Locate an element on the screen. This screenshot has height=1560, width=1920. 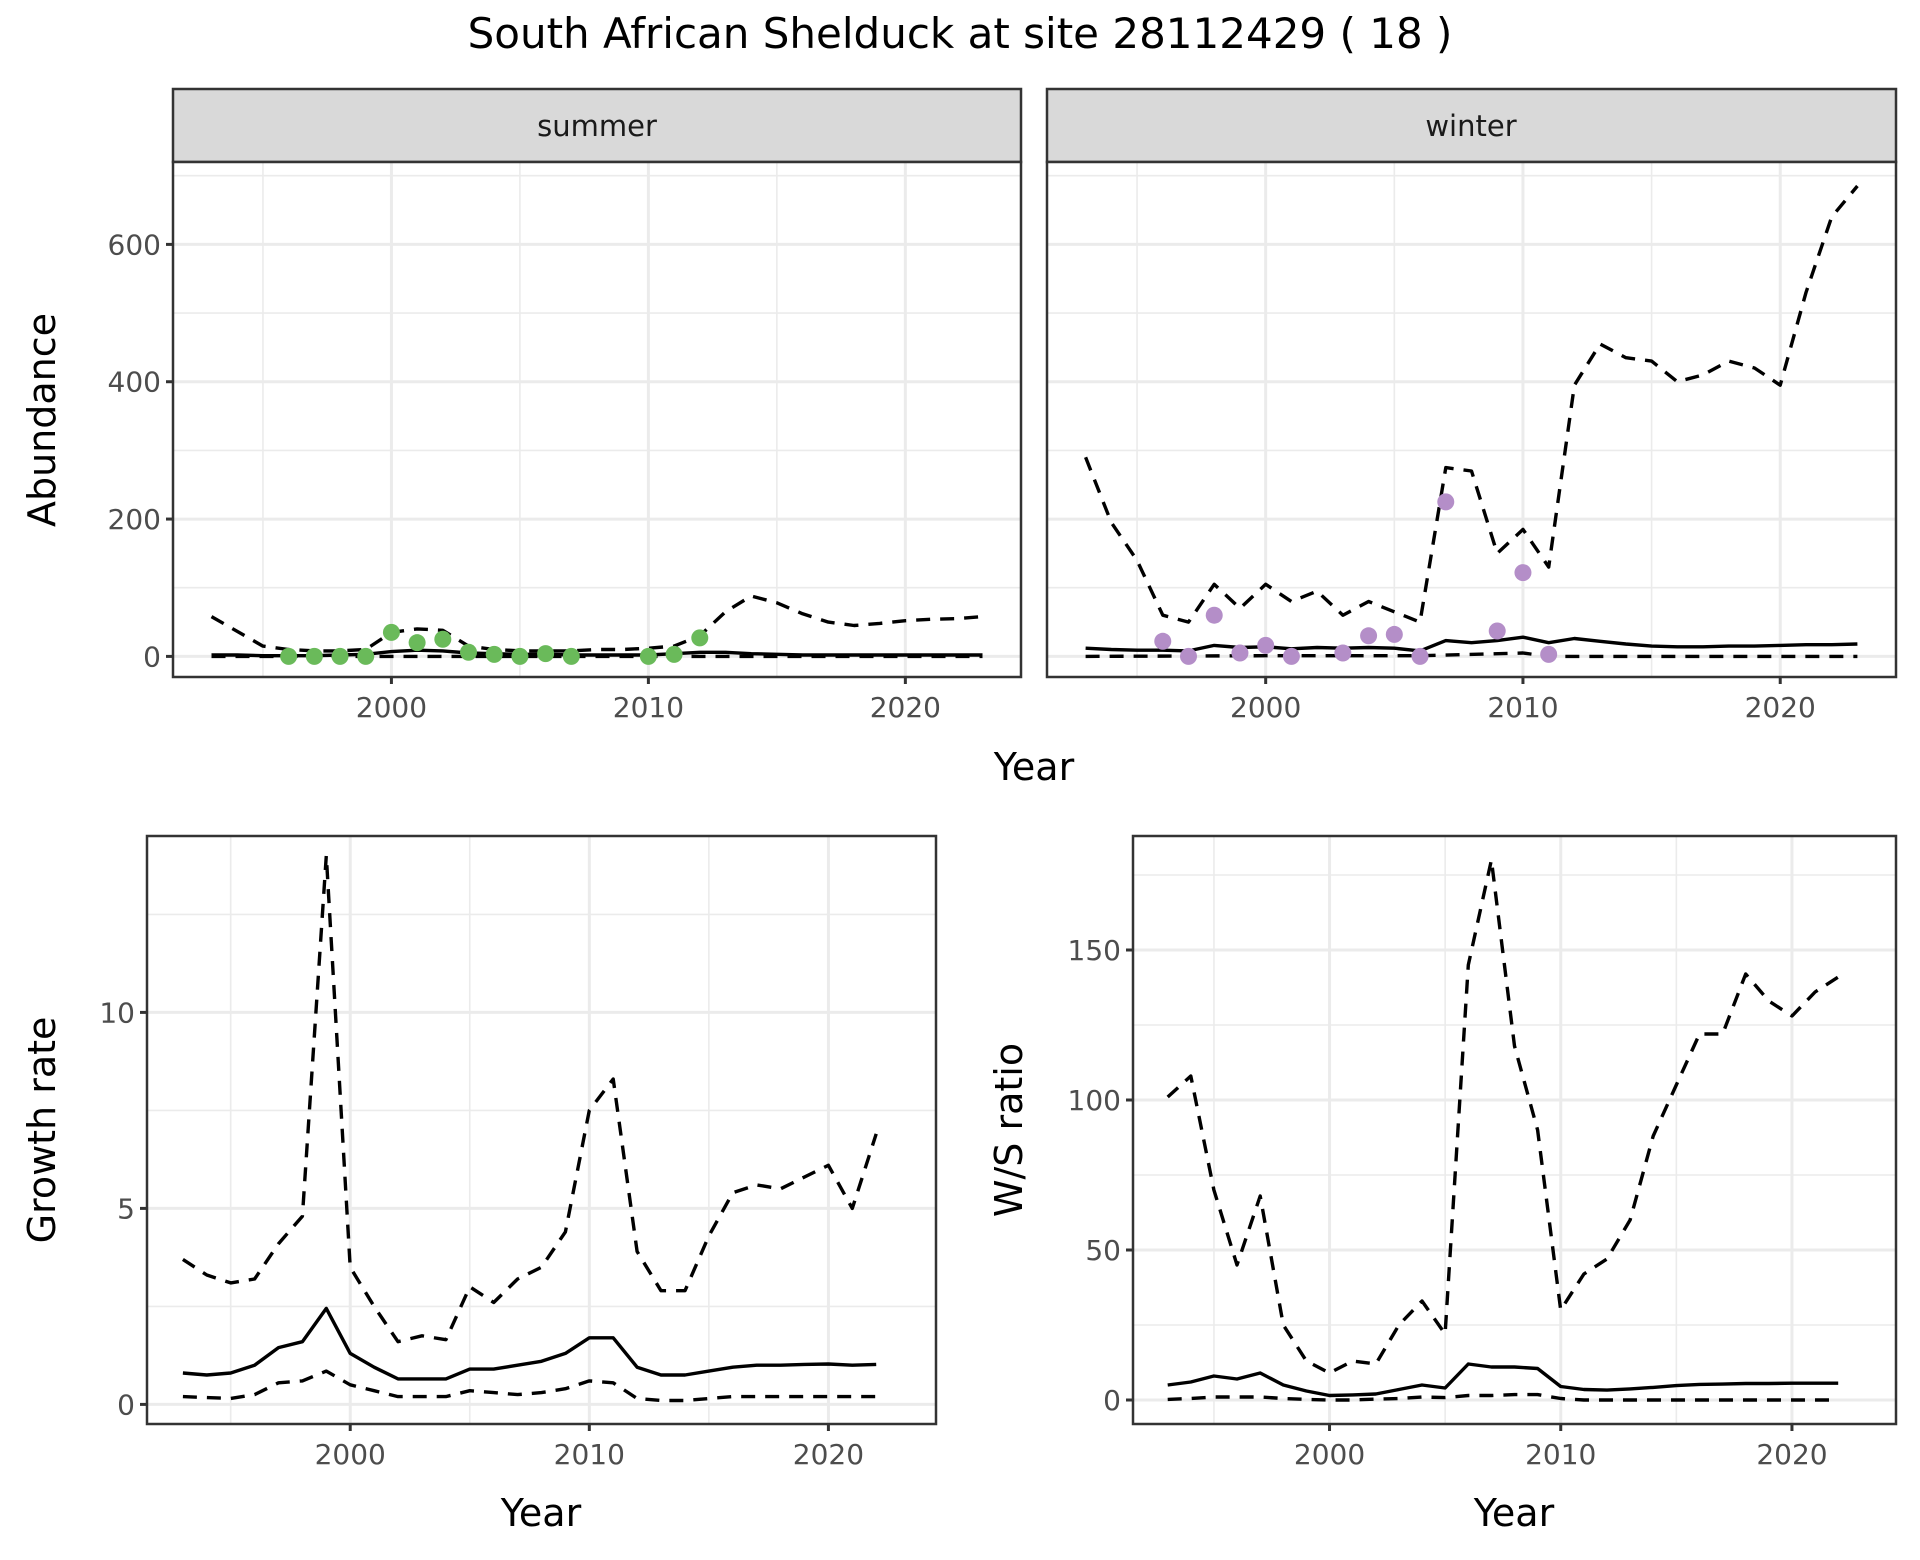
strip-label-summer: summer is located at coordinates (597, 126).